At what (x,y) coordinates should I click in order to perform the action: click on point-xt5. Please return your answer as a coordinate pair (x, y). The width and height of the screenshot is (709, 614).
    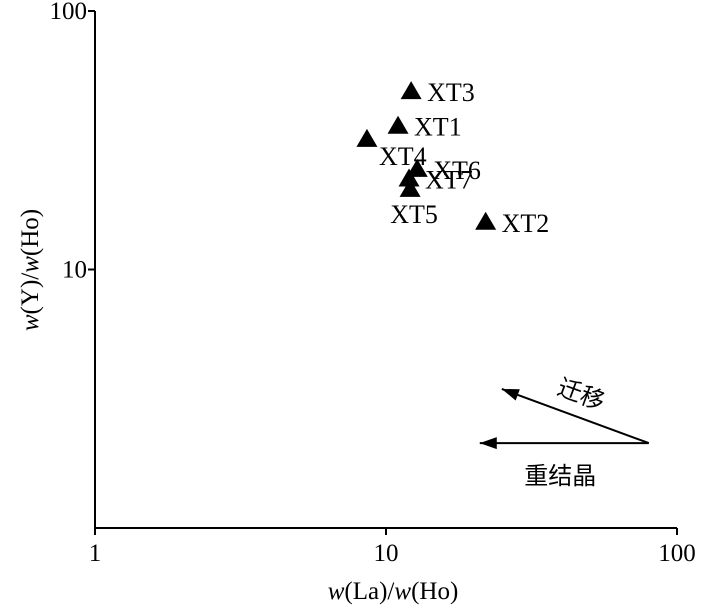
    Looking at the image, I should click on (410, 187).